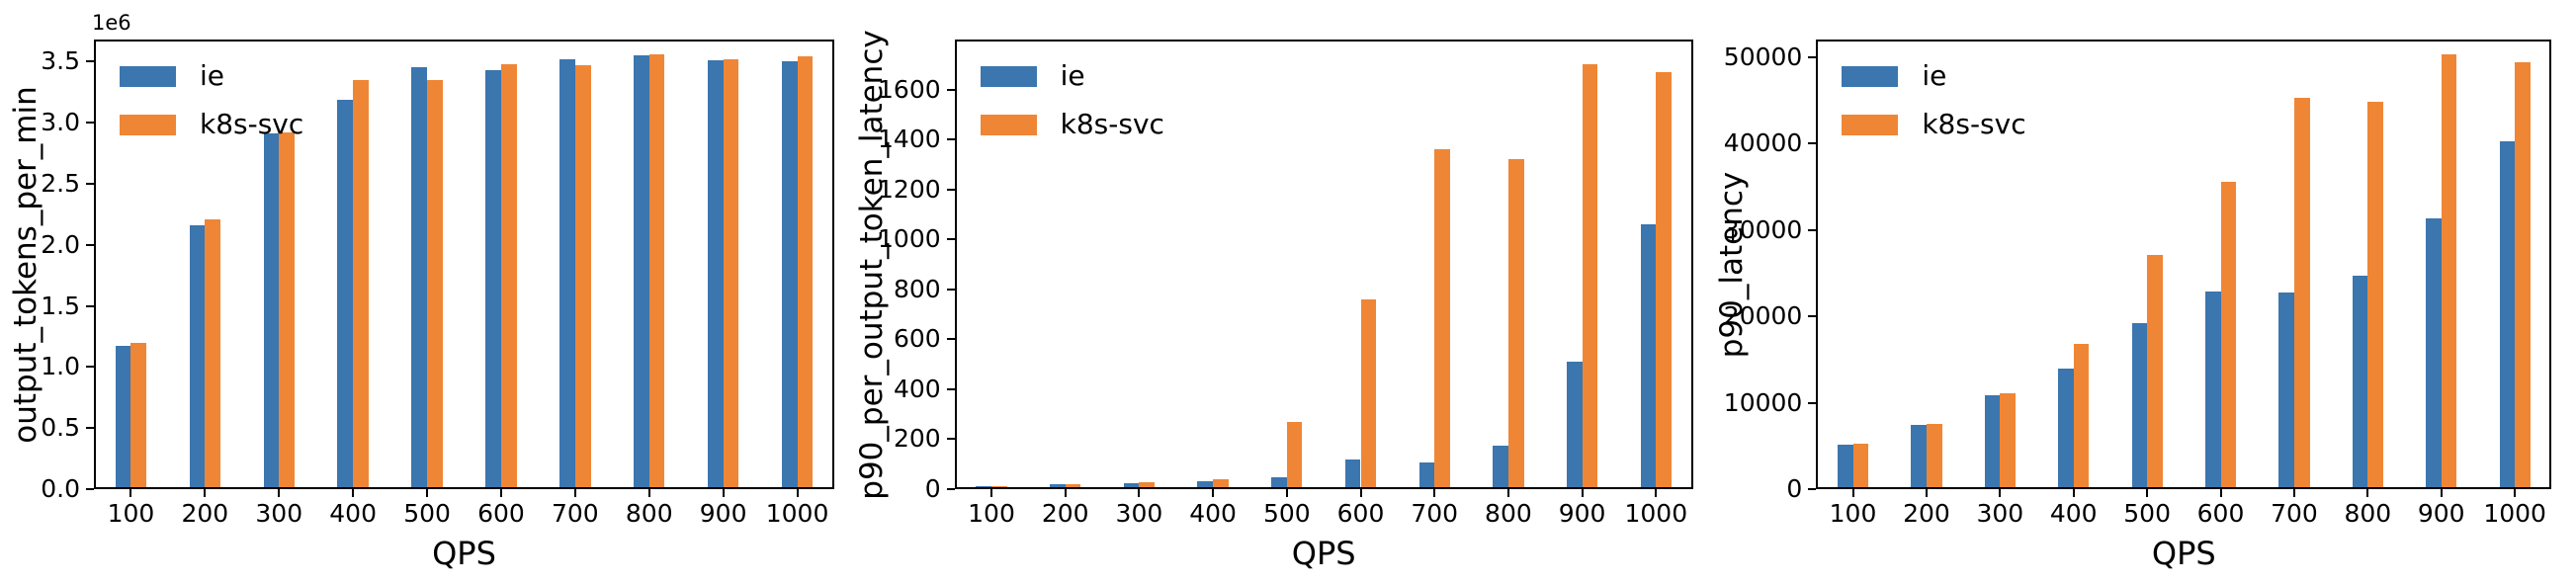 The width and height of the screenshot is (2576, 585). What do you see at coordinates (60, 122) in the screenshot?
I see `y-tick-label: 3.0` at bounding box center [60, 122].